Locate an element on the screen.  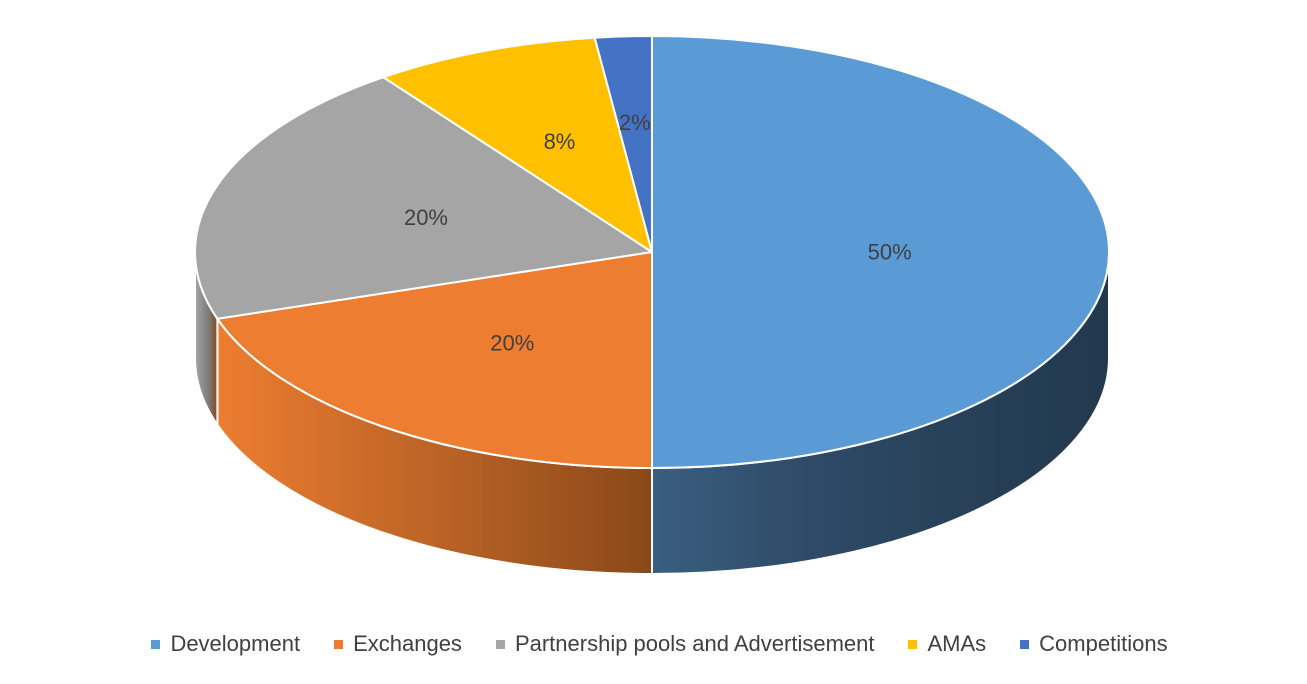
pie-slice-amas is located at coordinates (517, 144).